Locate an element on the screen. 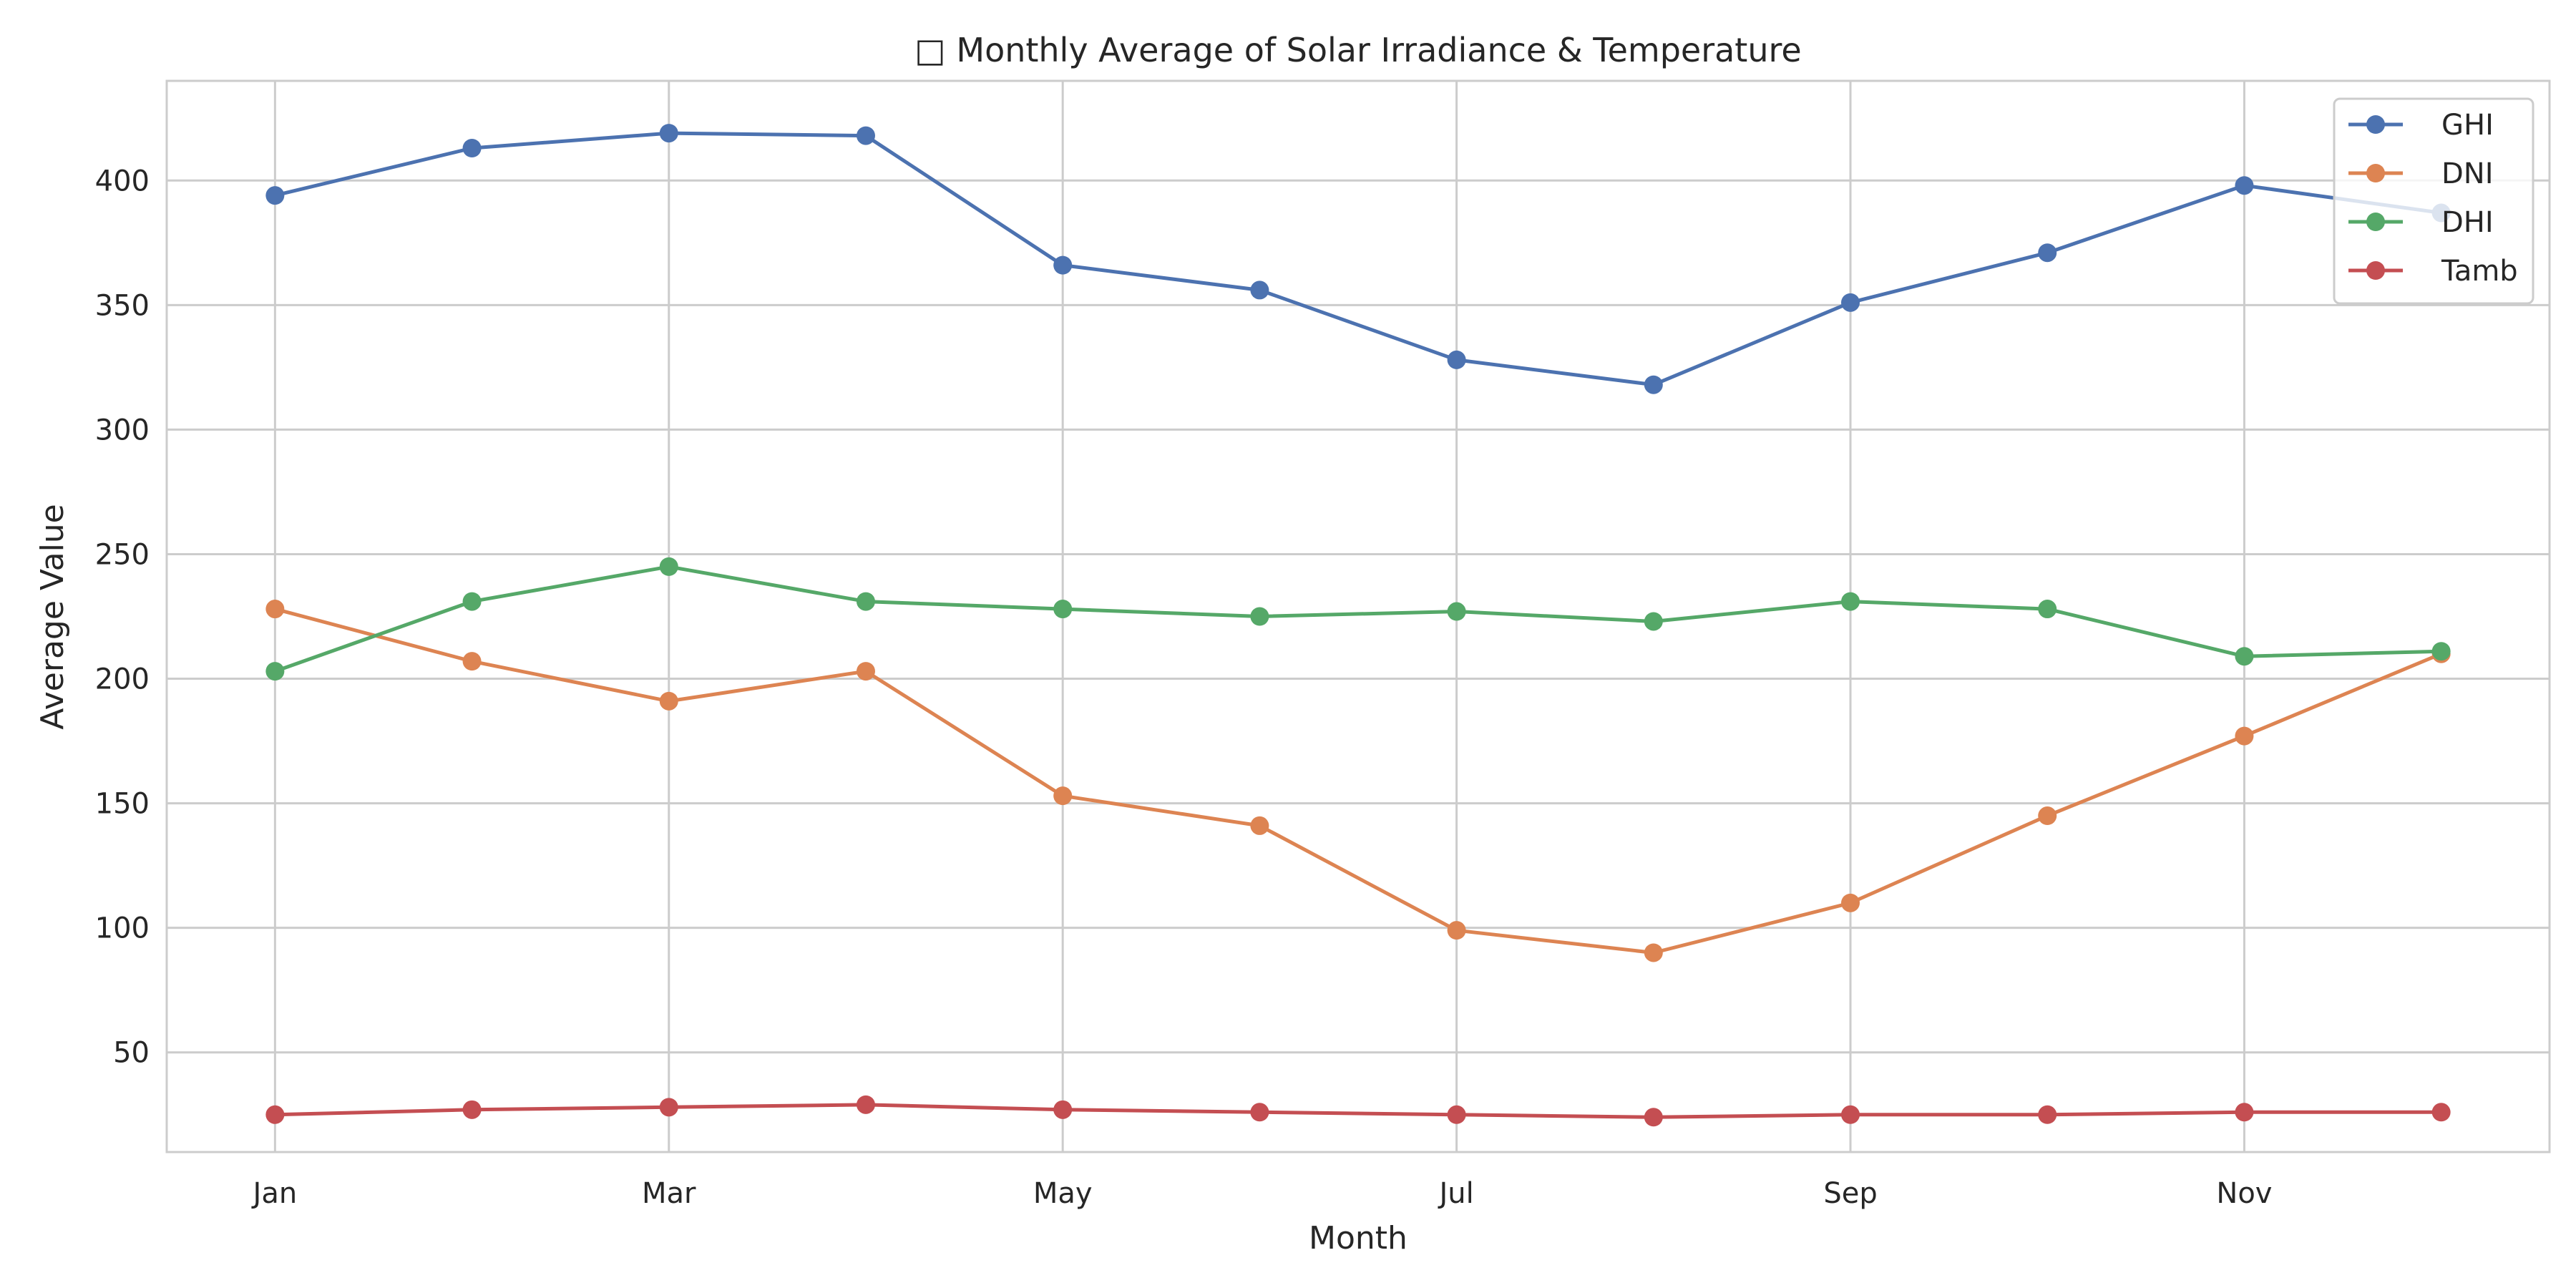 This screenshot has height=1288, width=2576. y-tick-label: 150 is located at coordinates (122, 805).